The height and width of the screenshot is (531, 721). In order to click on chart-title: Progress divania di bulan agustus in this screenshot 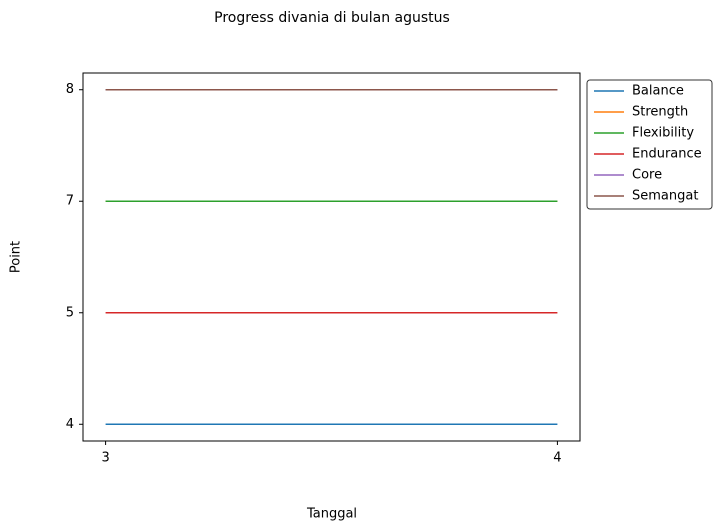, I will do `click(332, 18)`.